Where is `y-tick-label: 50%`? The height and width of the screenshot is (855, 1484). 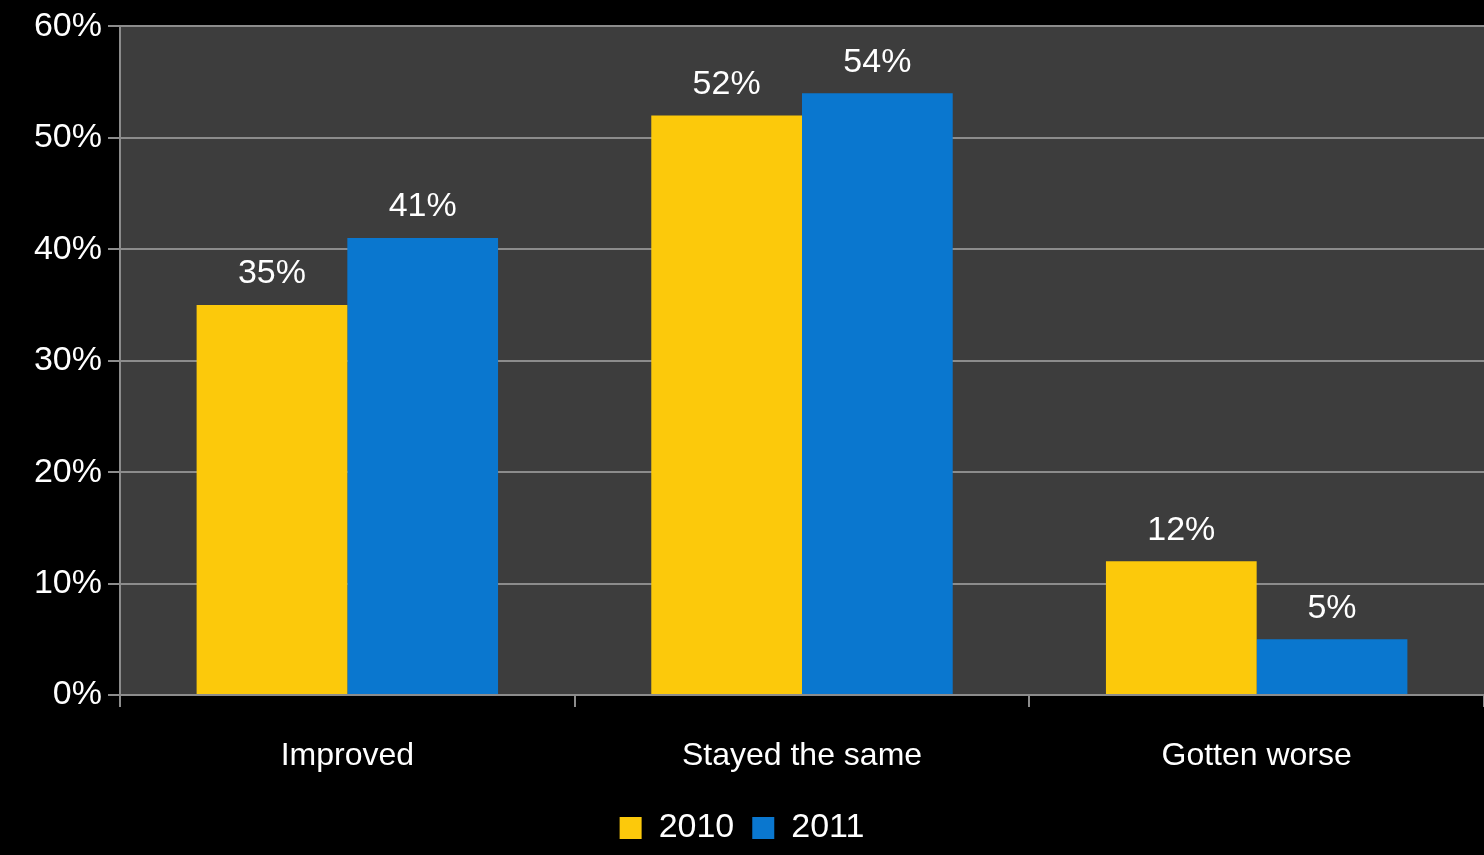
y-tick-label: 50% is located at coordinates (67, 135).